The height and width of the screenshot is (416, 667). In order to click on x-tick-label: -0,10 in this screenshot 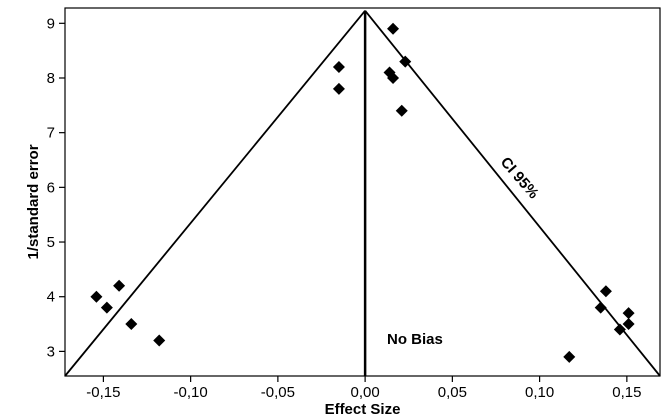, I will do `click(191, 392)`.